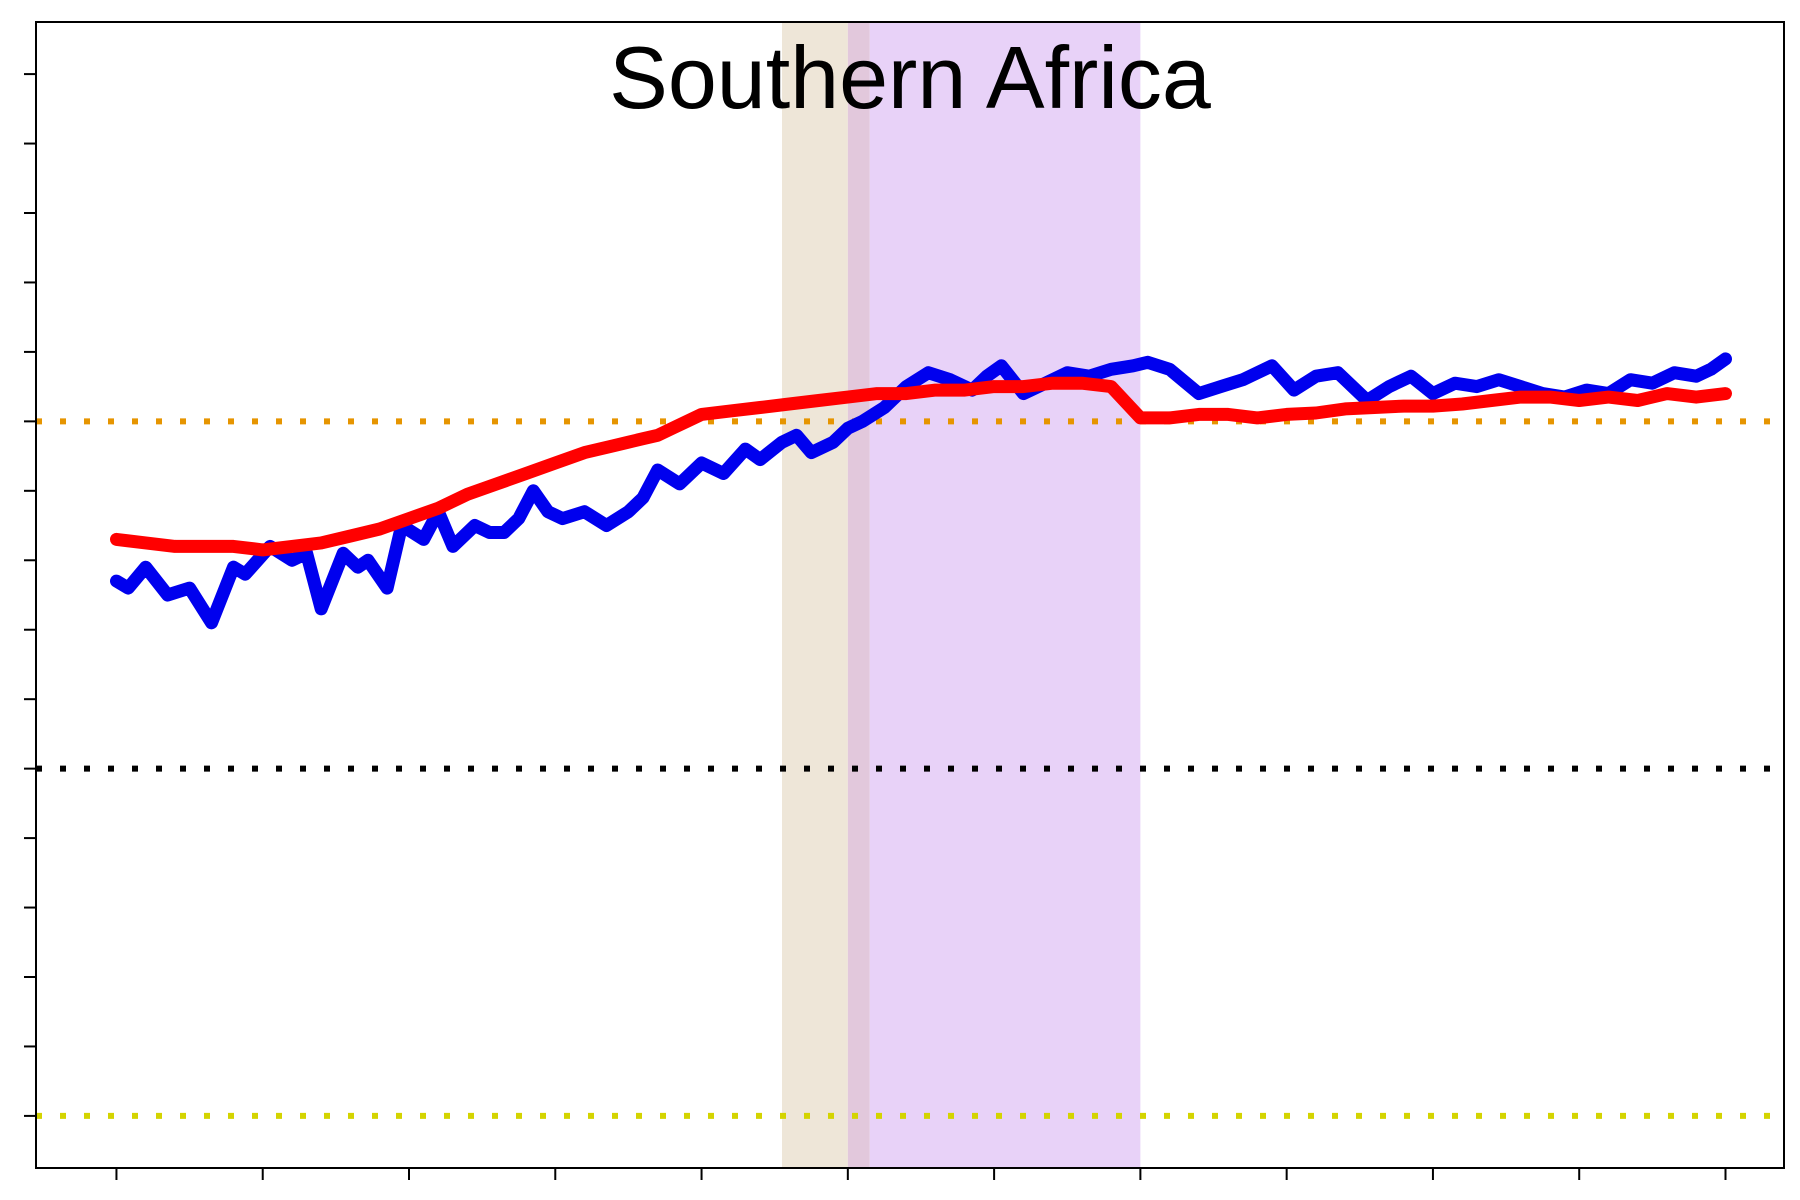  I want to click on y-ticks, so click(30, 595).